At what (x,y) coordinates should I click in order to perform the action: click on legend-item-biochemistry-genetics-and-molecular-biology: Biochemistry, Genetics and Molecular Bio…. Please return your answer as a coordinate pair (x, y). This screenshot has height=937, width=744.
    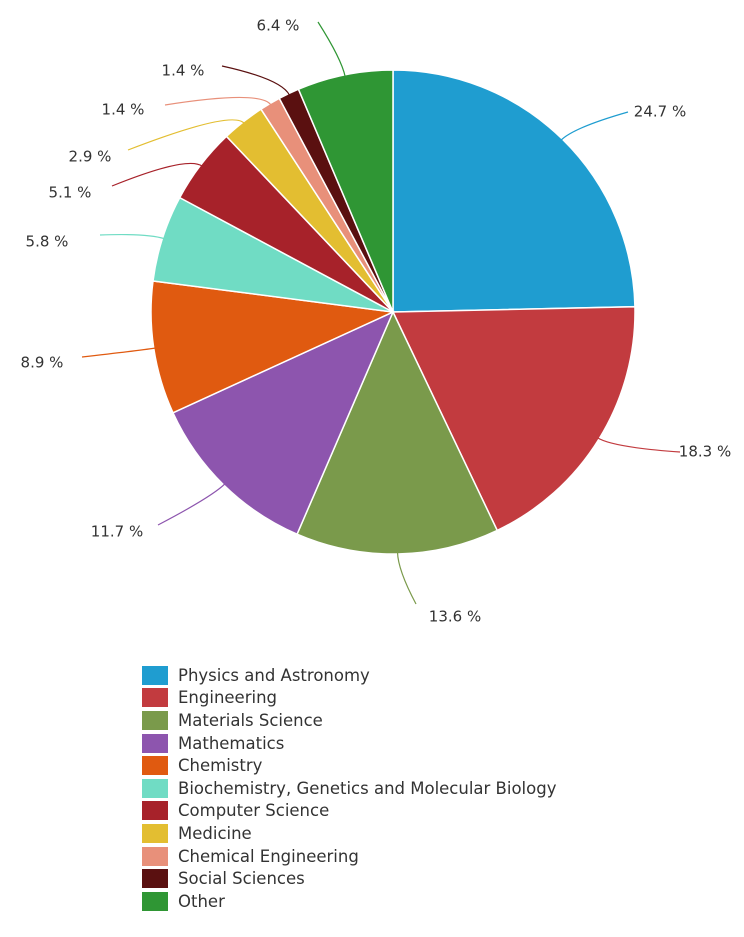
    Looking at the image, I should click on (349, 788).